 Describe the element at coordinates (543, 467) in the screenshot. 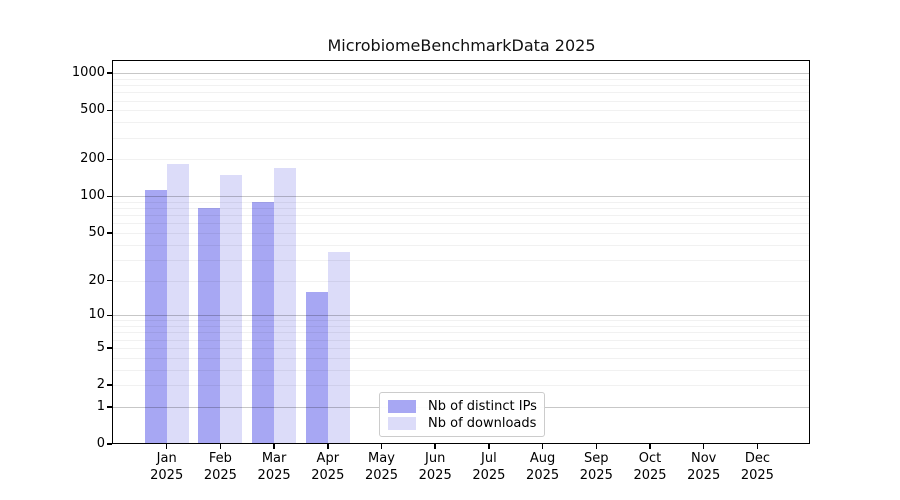

I see `x-axis-tick-label: Aug 2025` at that location.